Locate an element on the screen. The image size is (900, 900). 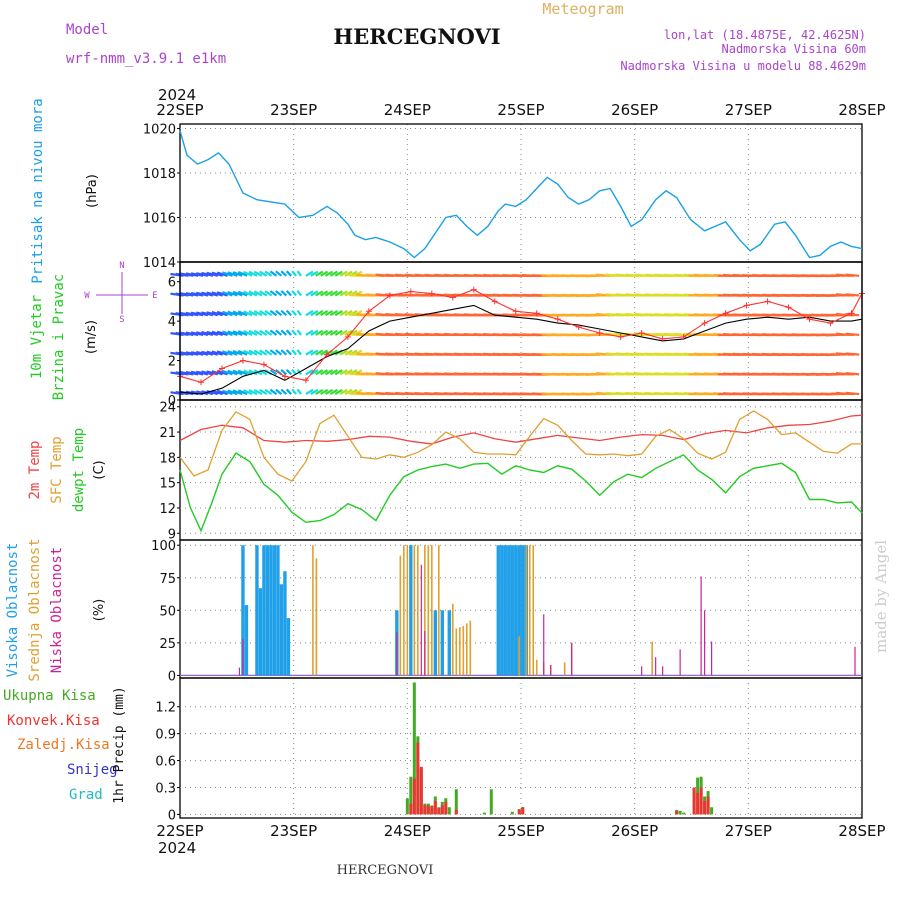
y-tick-label: 50 is located at coordinates (167, 611).